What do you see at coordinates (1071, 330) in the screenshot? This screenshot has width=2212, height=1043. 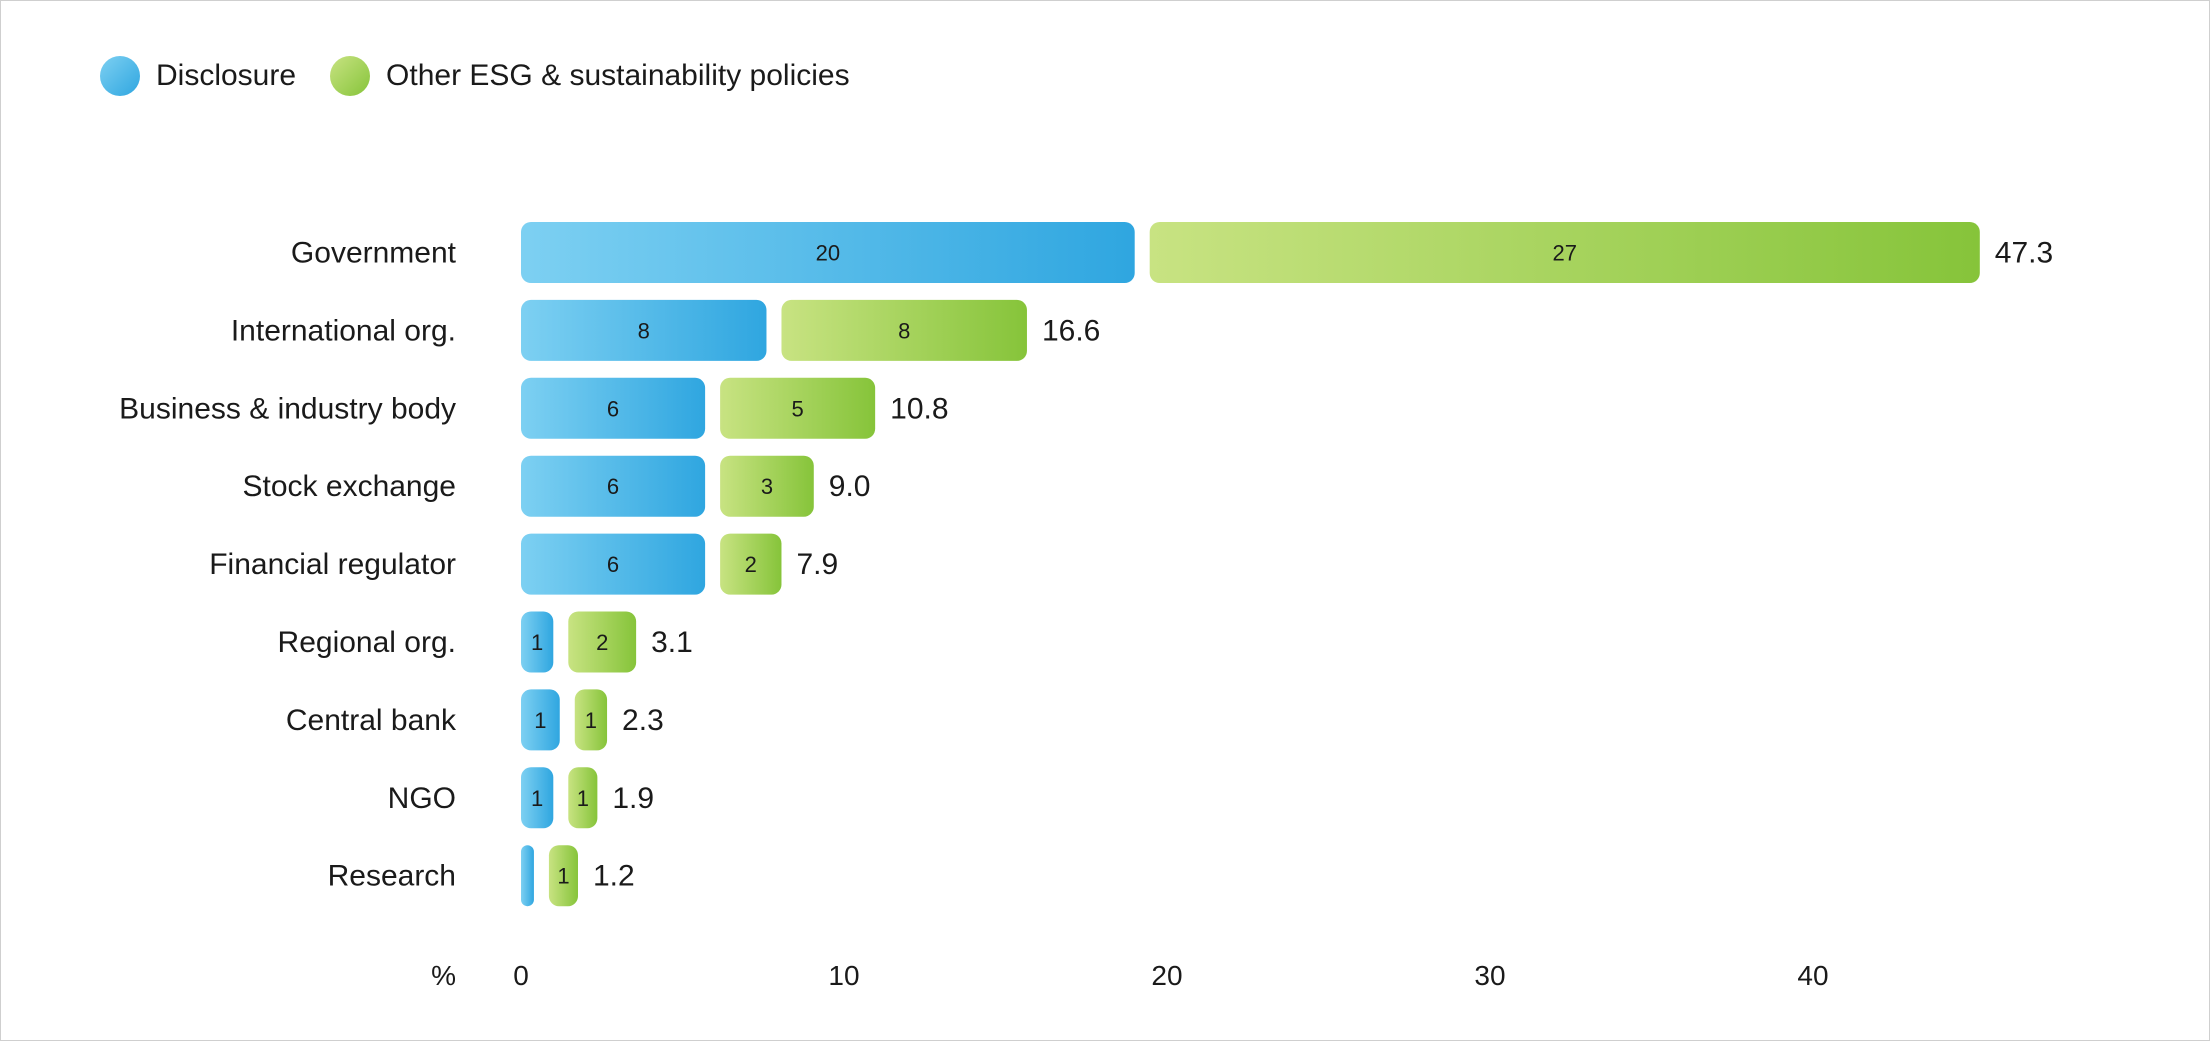 I see `total-label-international-org: 16.6` at bounding box center [1071, 330].